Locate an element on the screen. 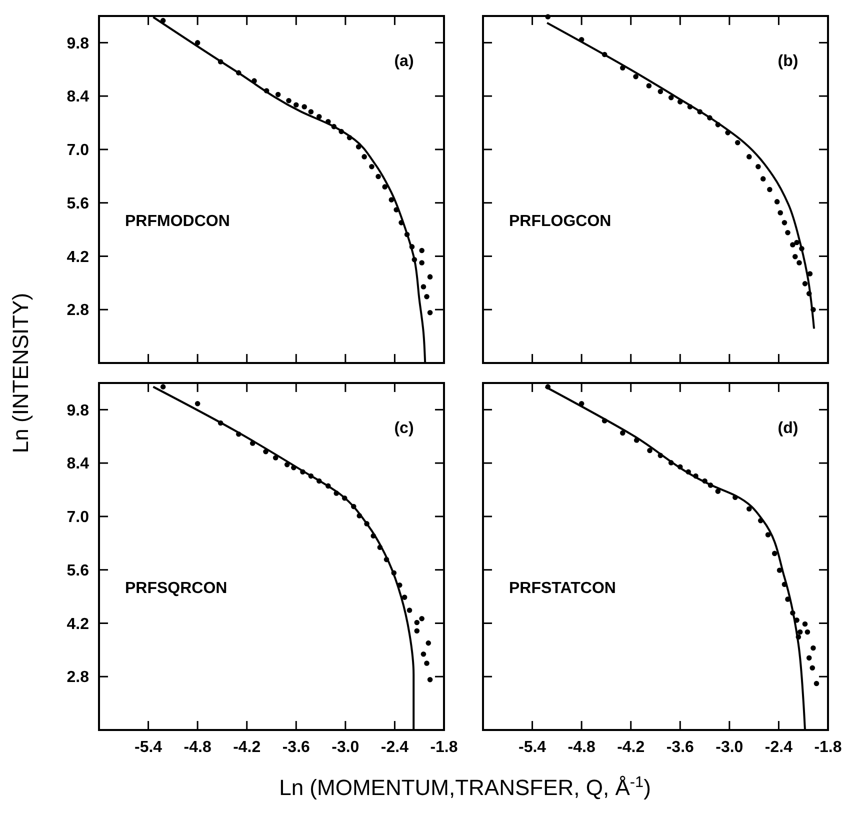 The image size is (846, 829). annotation: PRFSTATCON is located at coordinates (562, 588).